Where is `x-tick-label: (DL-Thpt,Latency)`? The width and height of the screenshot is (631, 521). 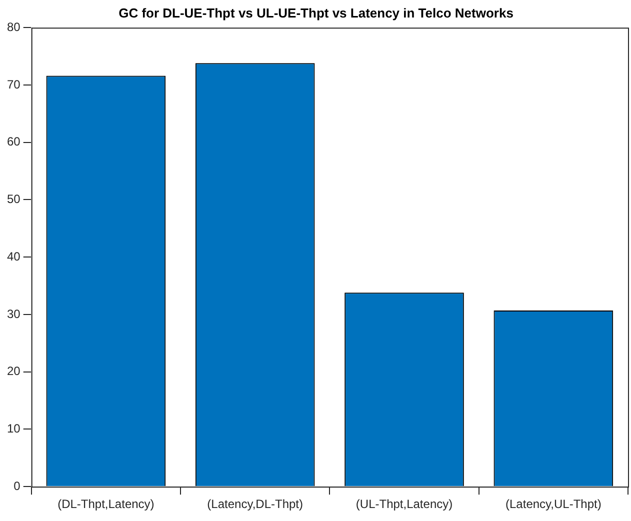 x-tick-label: (DL-Thpt,Latency) is located at coordinates (106, 504).